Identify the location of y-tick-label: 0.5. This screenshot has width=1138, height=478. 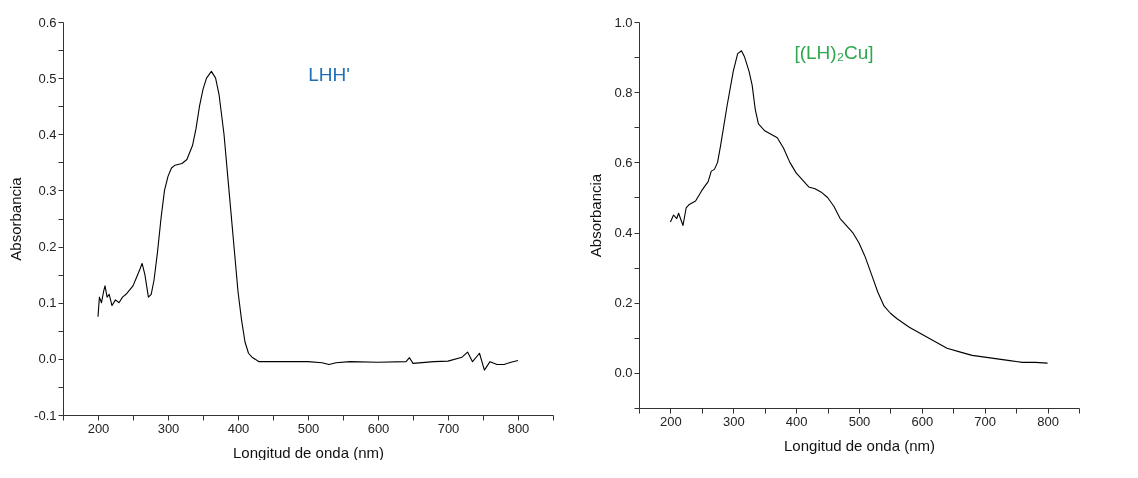
(47, 78).